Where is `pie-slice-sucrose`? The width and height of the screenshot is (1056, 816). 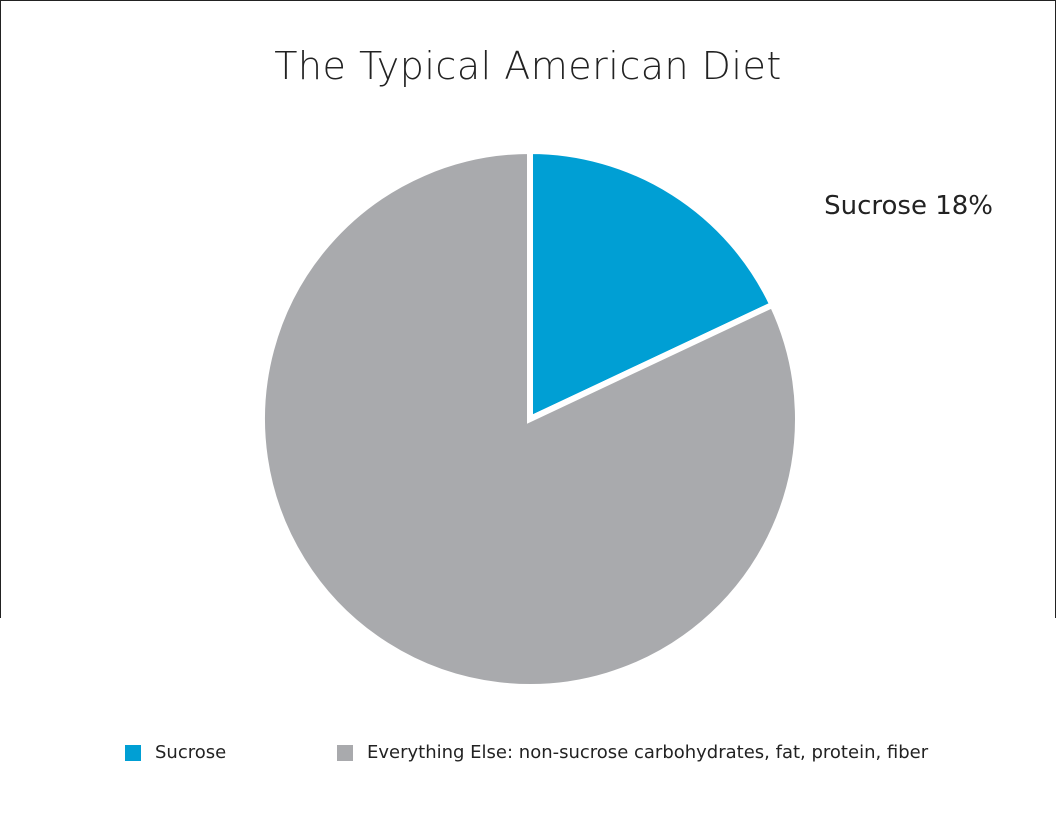
pie-slice-sucrose is located at coordinates (652, 285).